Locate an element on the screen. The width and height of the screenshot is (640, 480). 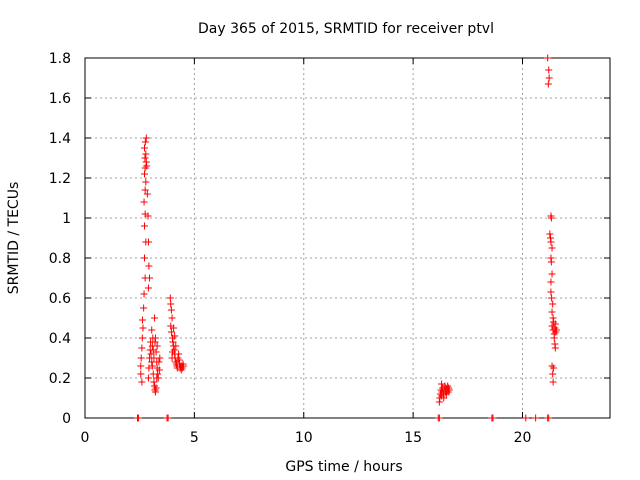
y-tick-label: 1.2 is located at coordinates (60, 179).